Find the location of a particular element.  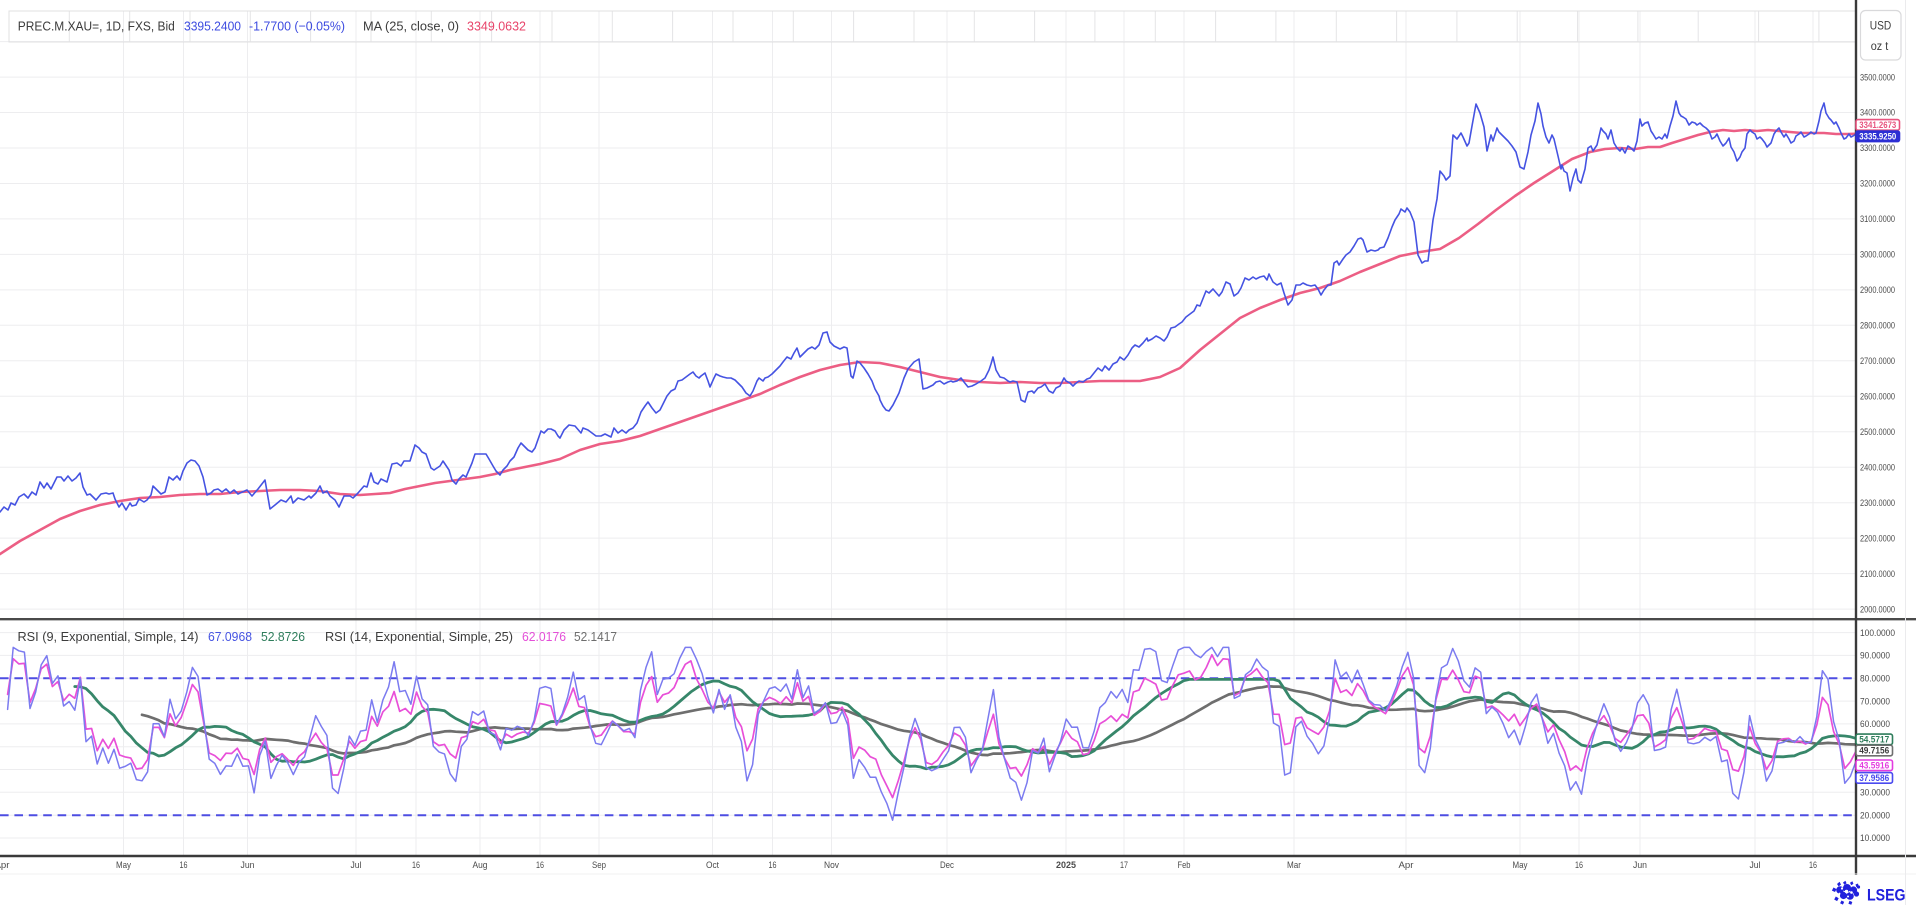

svg-text: 43.5916 is located at coordinates (1874, 766).